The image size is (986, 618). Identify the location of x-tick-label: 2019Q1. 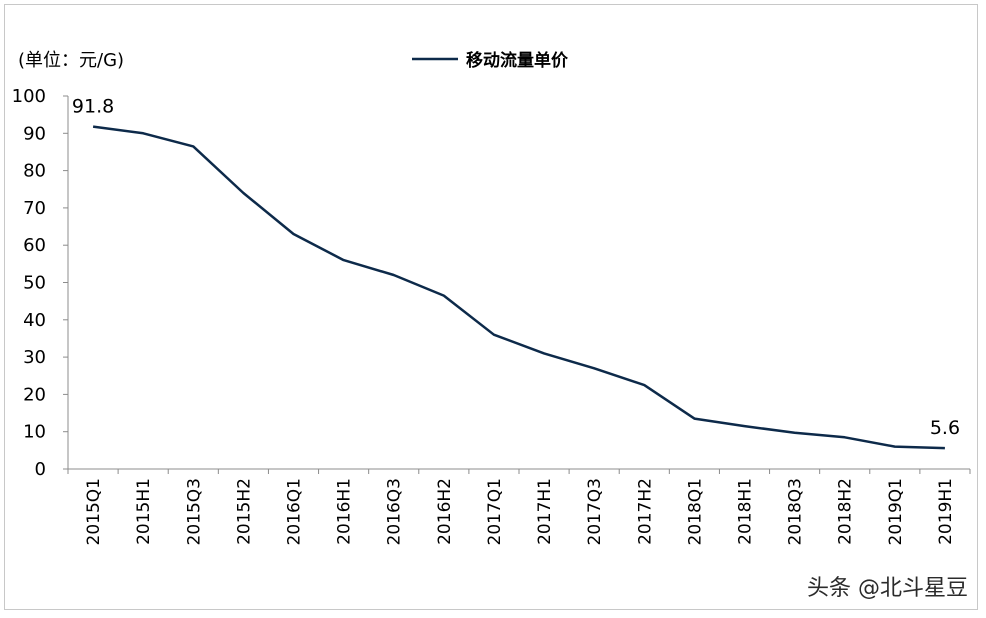
(896, 511).